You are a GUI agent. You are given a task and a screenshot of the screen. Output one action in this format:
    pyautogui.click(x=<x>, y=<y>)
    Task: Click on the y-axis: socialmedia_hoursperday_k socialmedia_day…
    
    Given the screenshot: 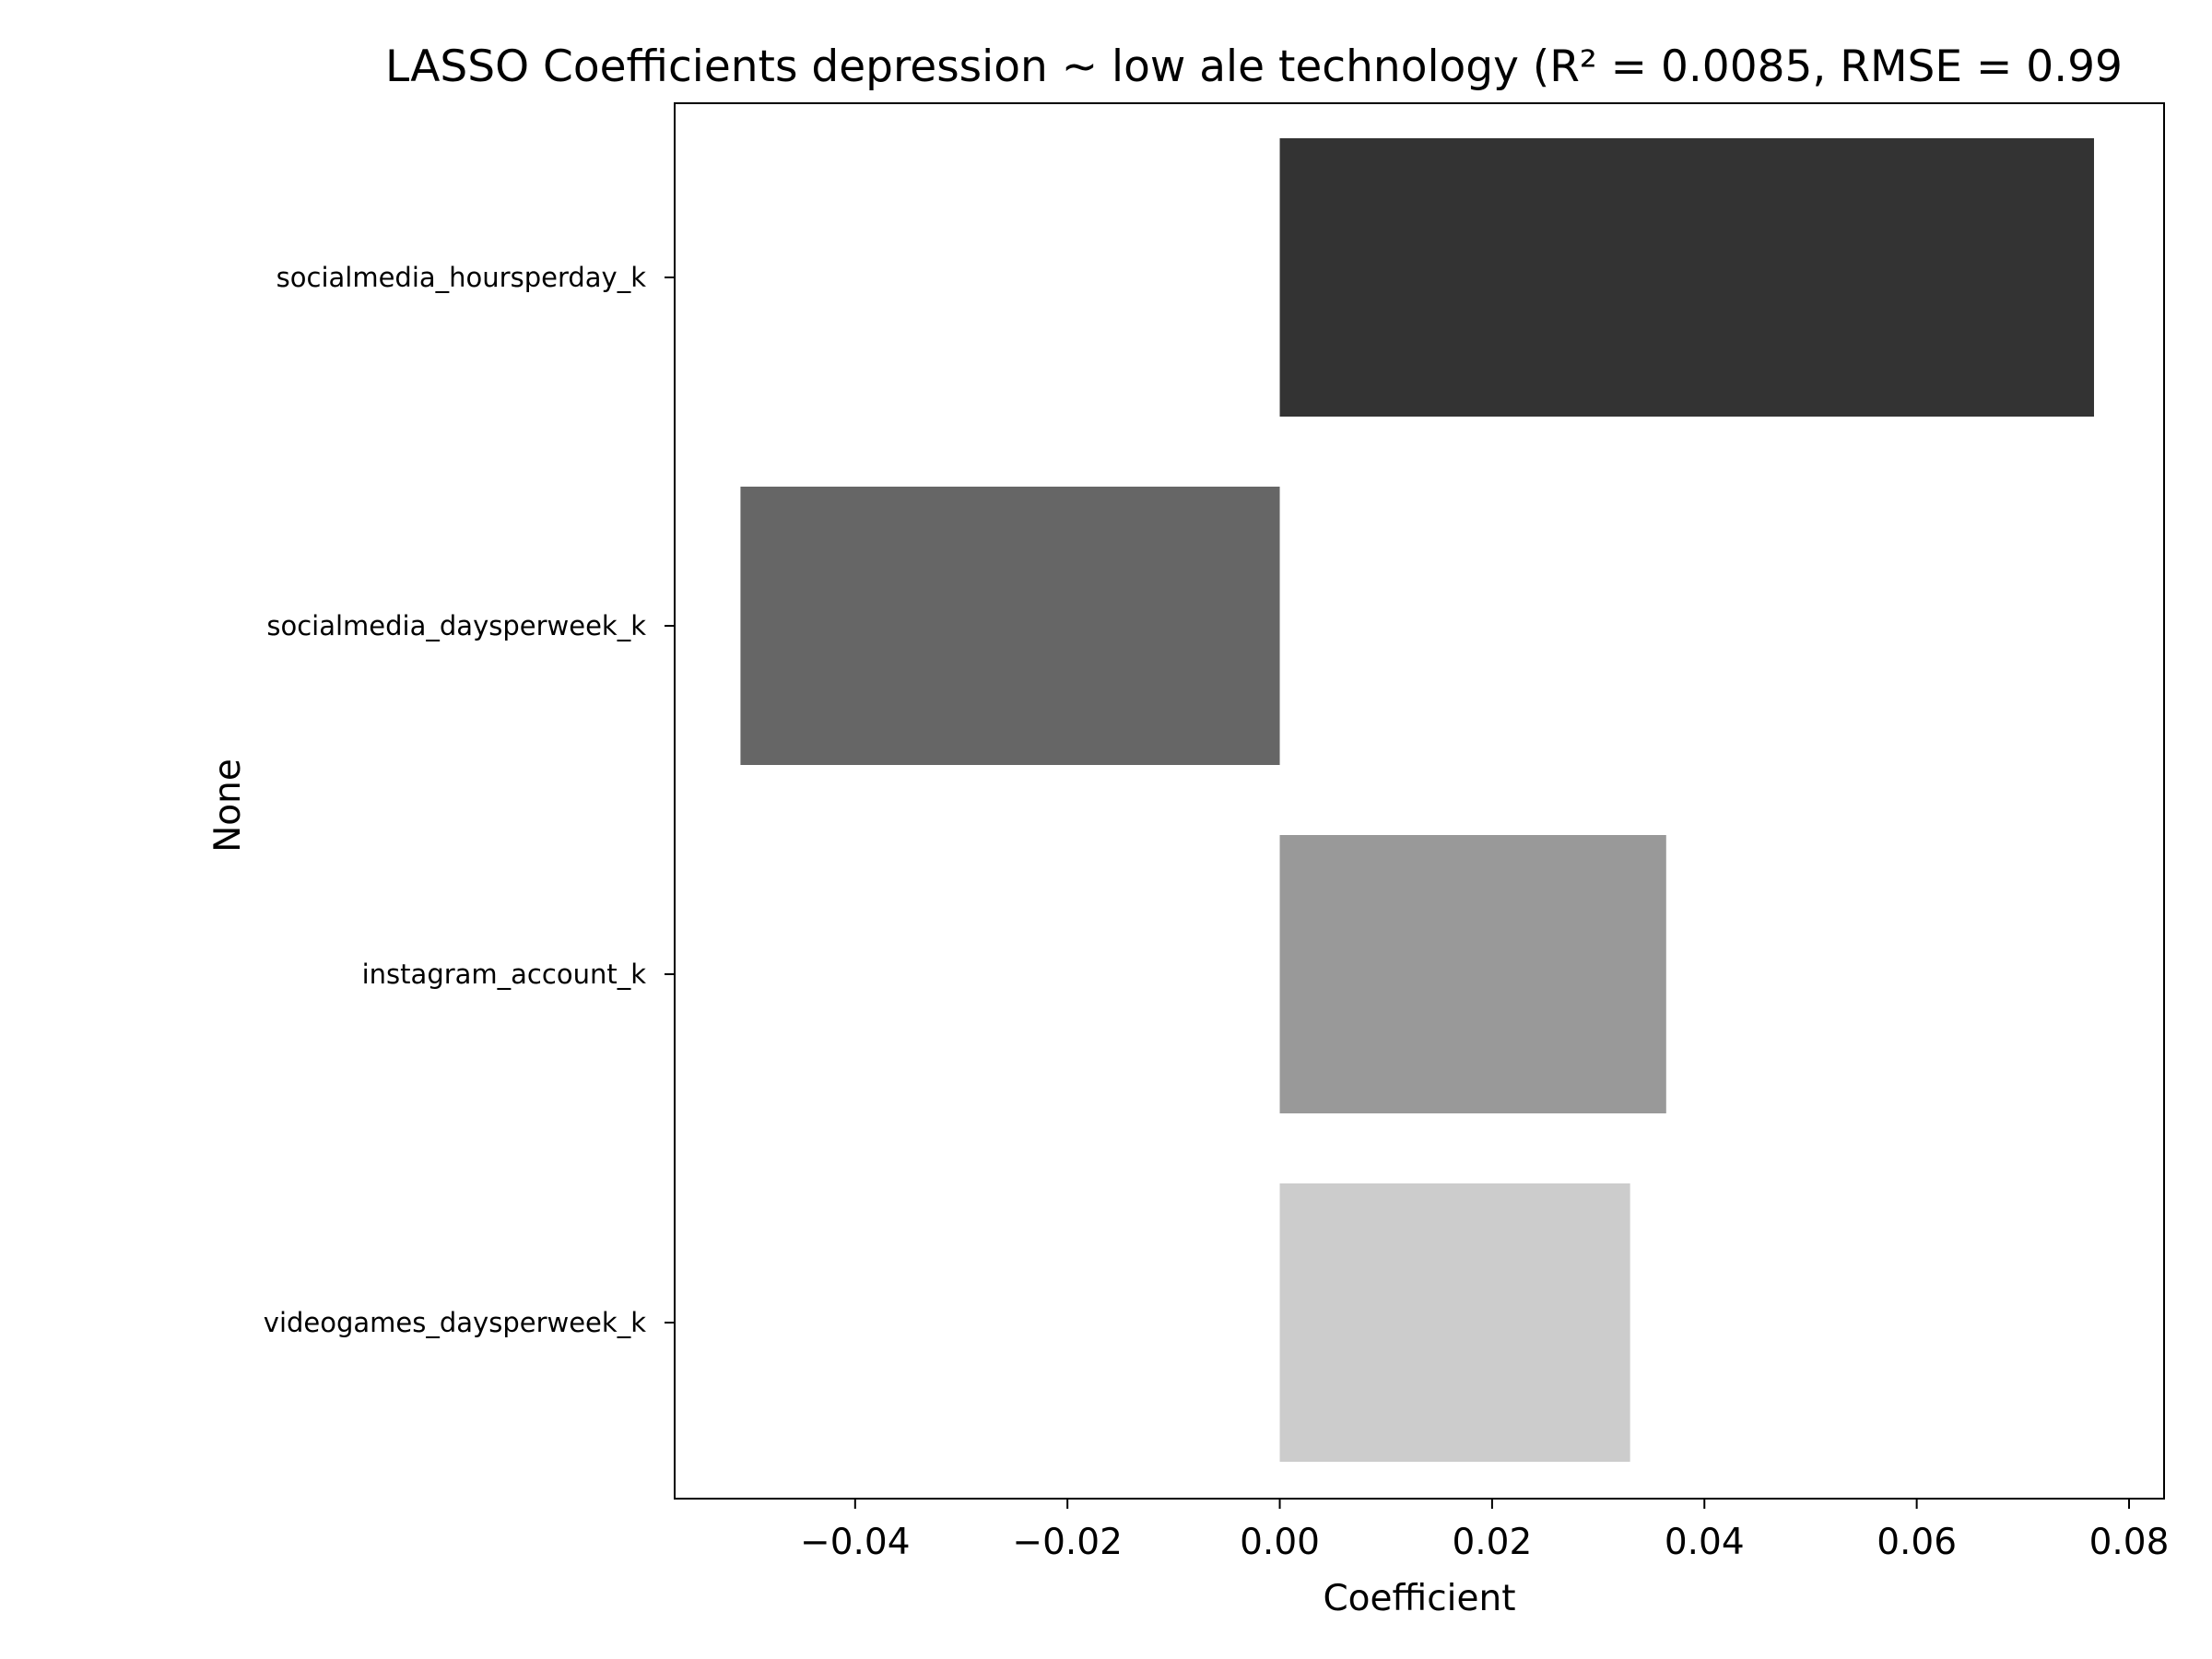 What is the action you would take?
    pyautogui.click(x=469, y=800)
    